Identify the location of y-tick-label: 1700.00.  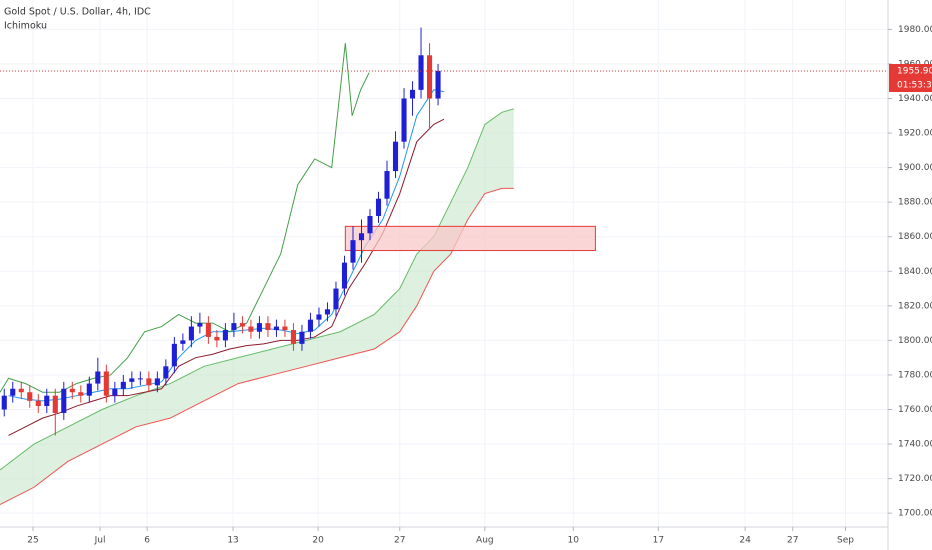
(915, 514).